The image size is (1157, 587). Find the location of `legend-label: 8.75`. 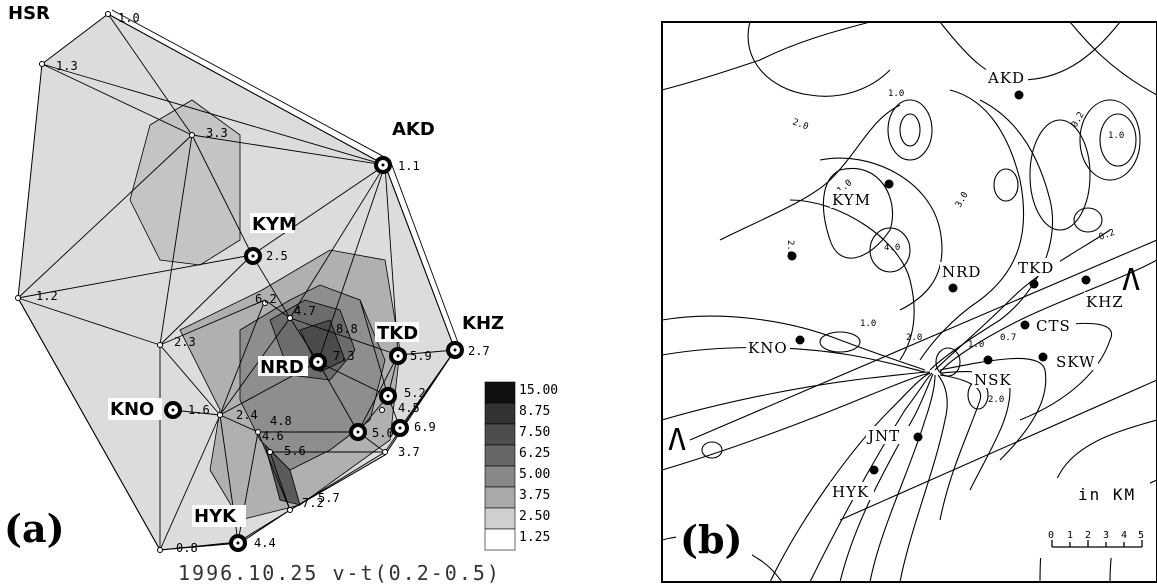

legend-label: 8.75 is located at coordinates (534, 411).